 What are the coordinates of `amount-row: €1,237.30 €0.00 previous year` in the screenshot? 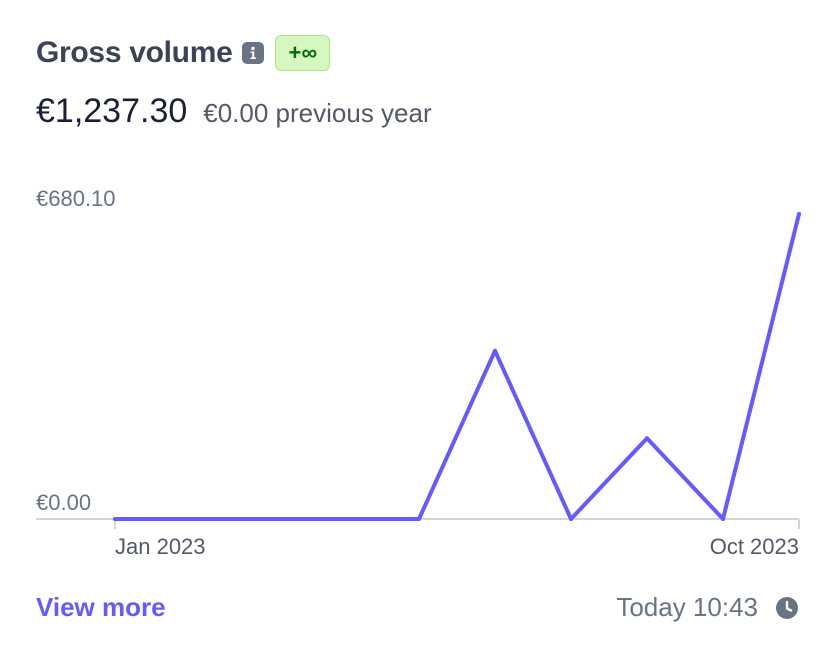 It's located at (234, 111).